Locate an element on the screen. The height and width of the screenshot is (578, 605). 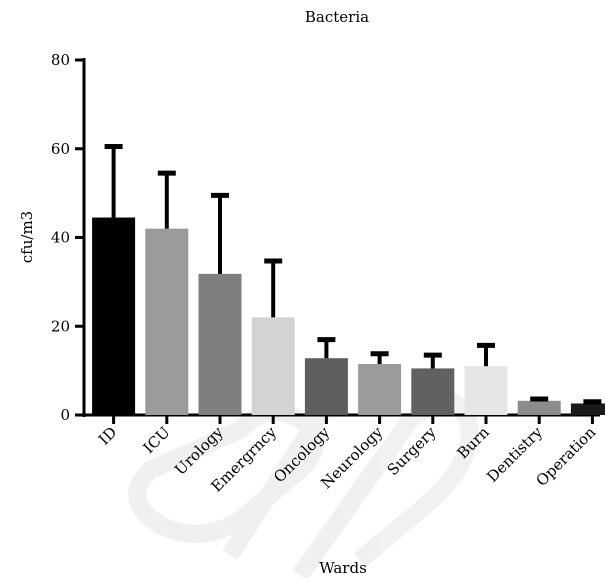
bar-surgery is located at coordinates (433, 391).